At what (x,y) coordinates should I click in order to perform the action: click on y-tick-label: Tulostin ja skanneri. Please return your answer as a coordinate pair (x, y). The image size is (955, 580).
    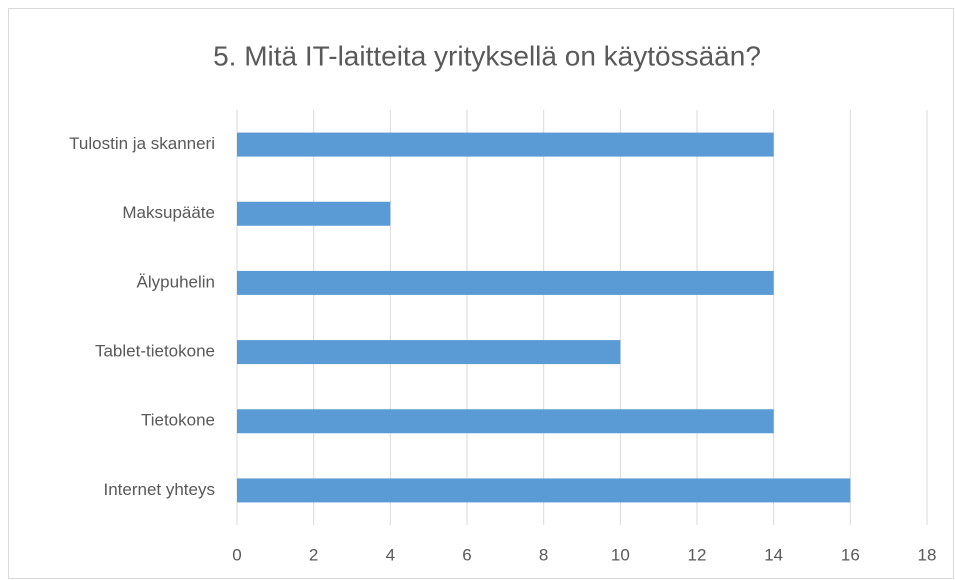
    Looking at the image, I should click on (142, 143).